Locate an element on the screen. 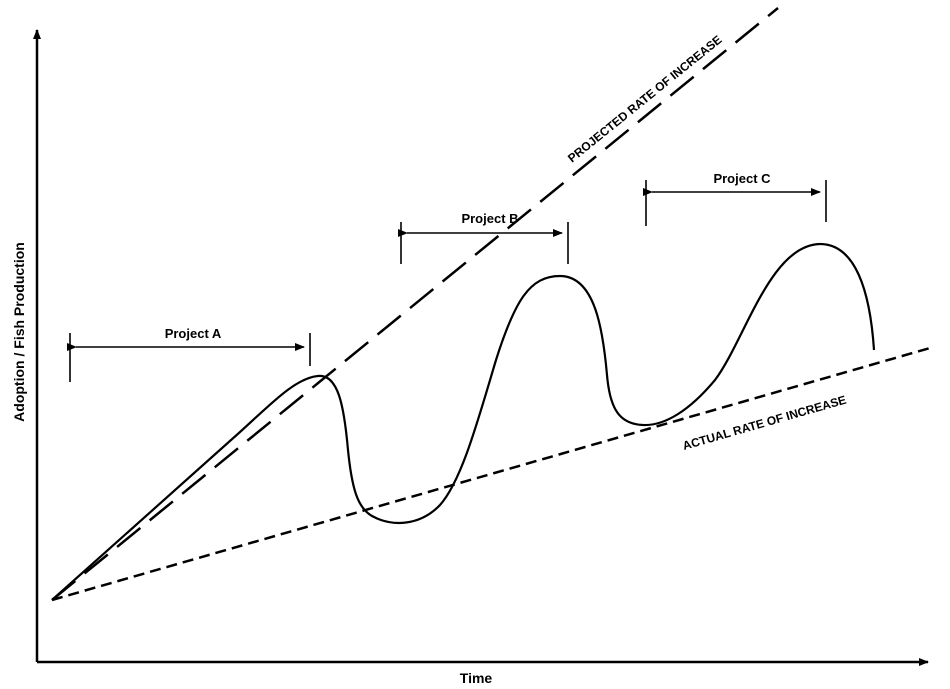  actual-rate-label: ACTUAL RATE OF INCREASE is located at coordinates (764, 423).